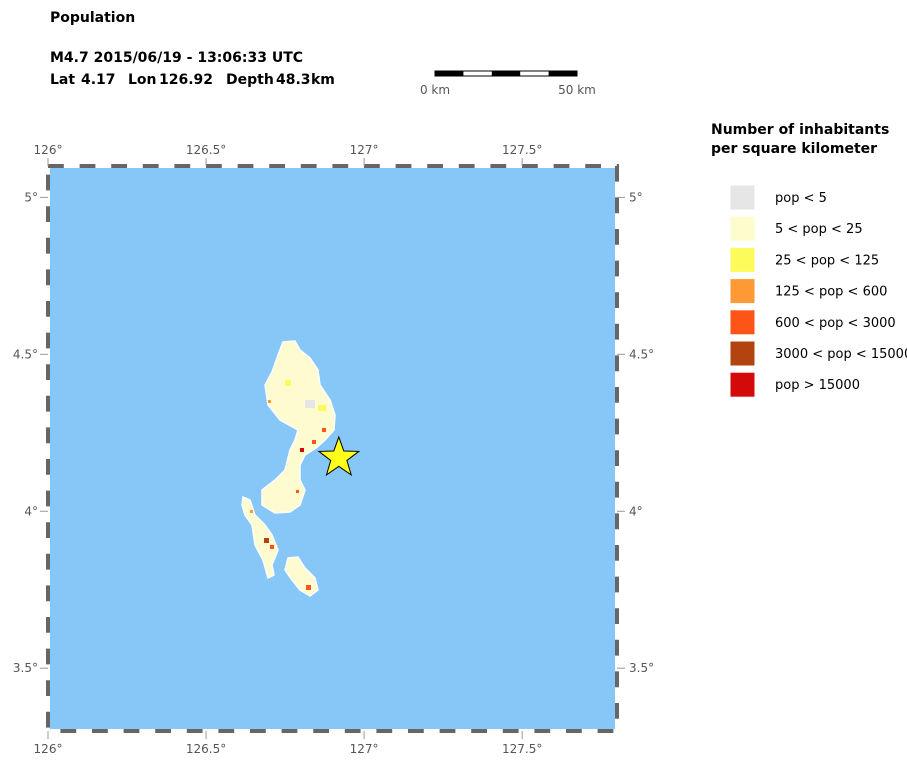 This screenshot has width=907, height=764. What do you see at coordinates (841, 354) in the screenshot?
I see `legend-label: 3000 < pop < 15000` at bounding box center [841, 354].